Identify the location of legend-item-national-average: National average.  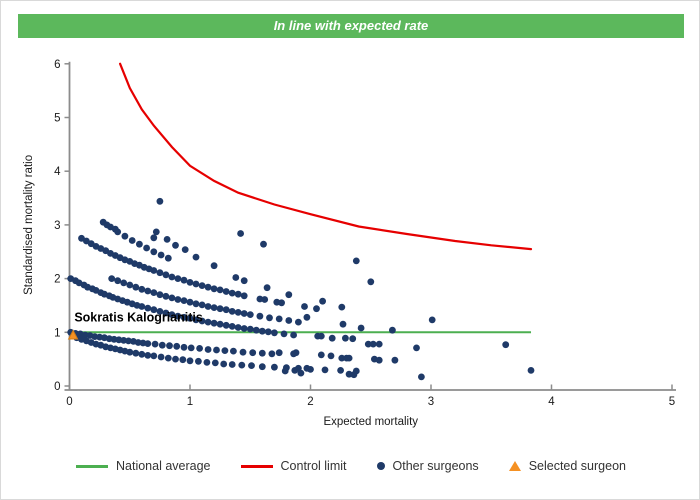
(143, 466).